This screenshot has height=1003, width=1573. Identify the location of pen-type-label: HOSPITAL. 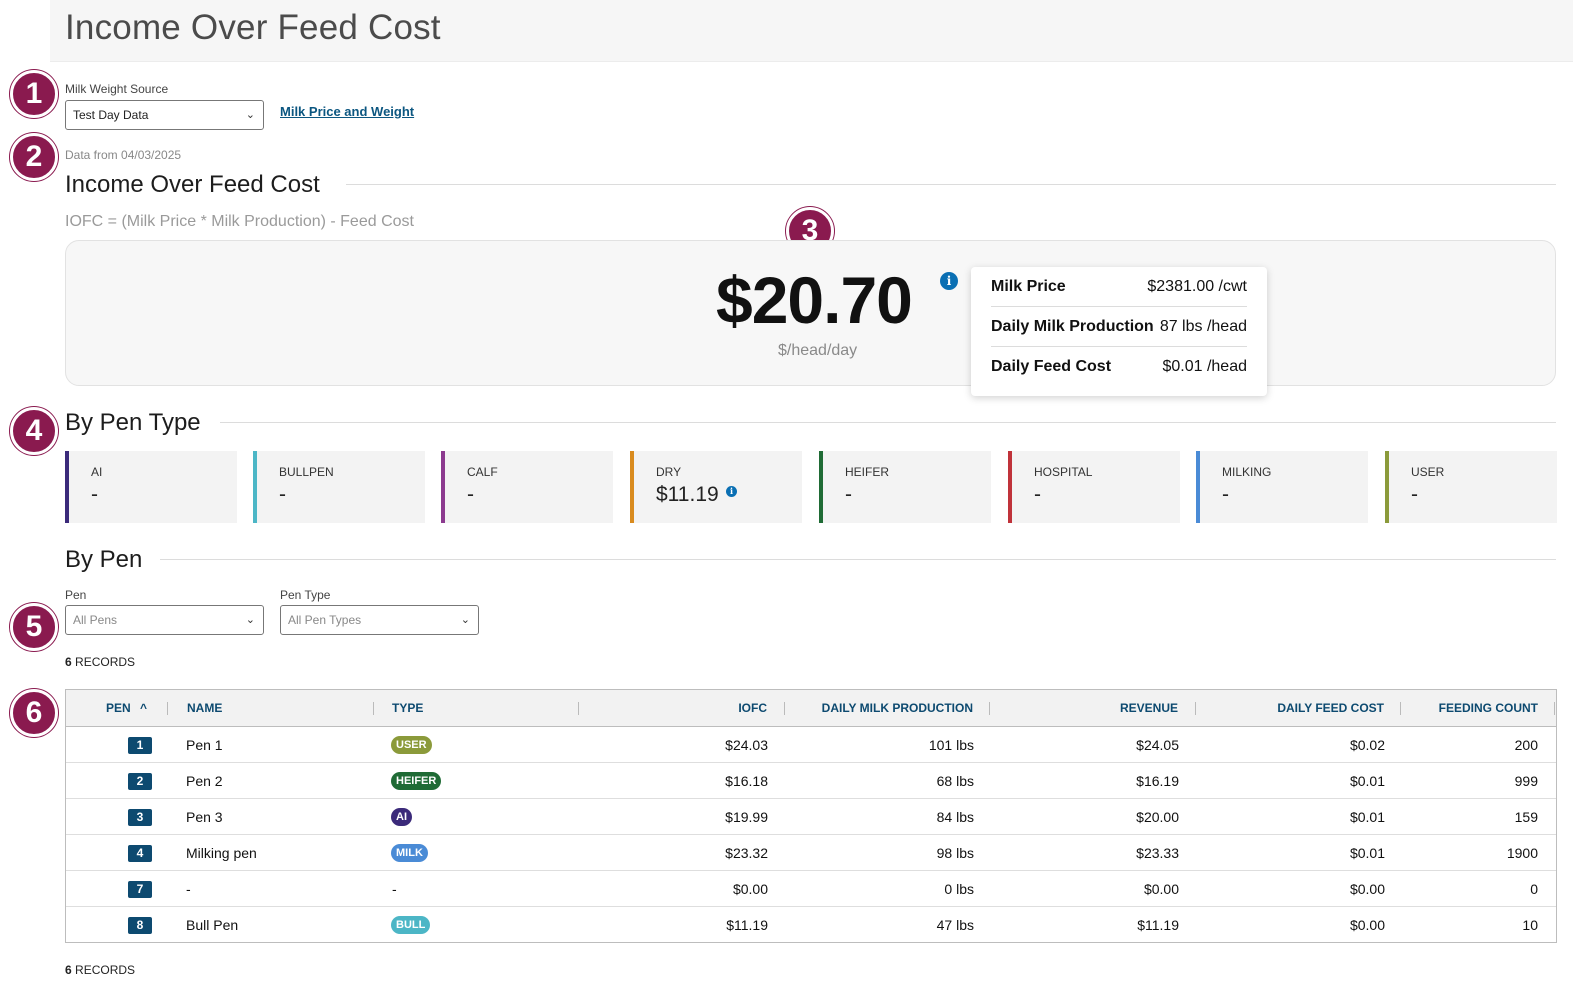
(1063, 472).